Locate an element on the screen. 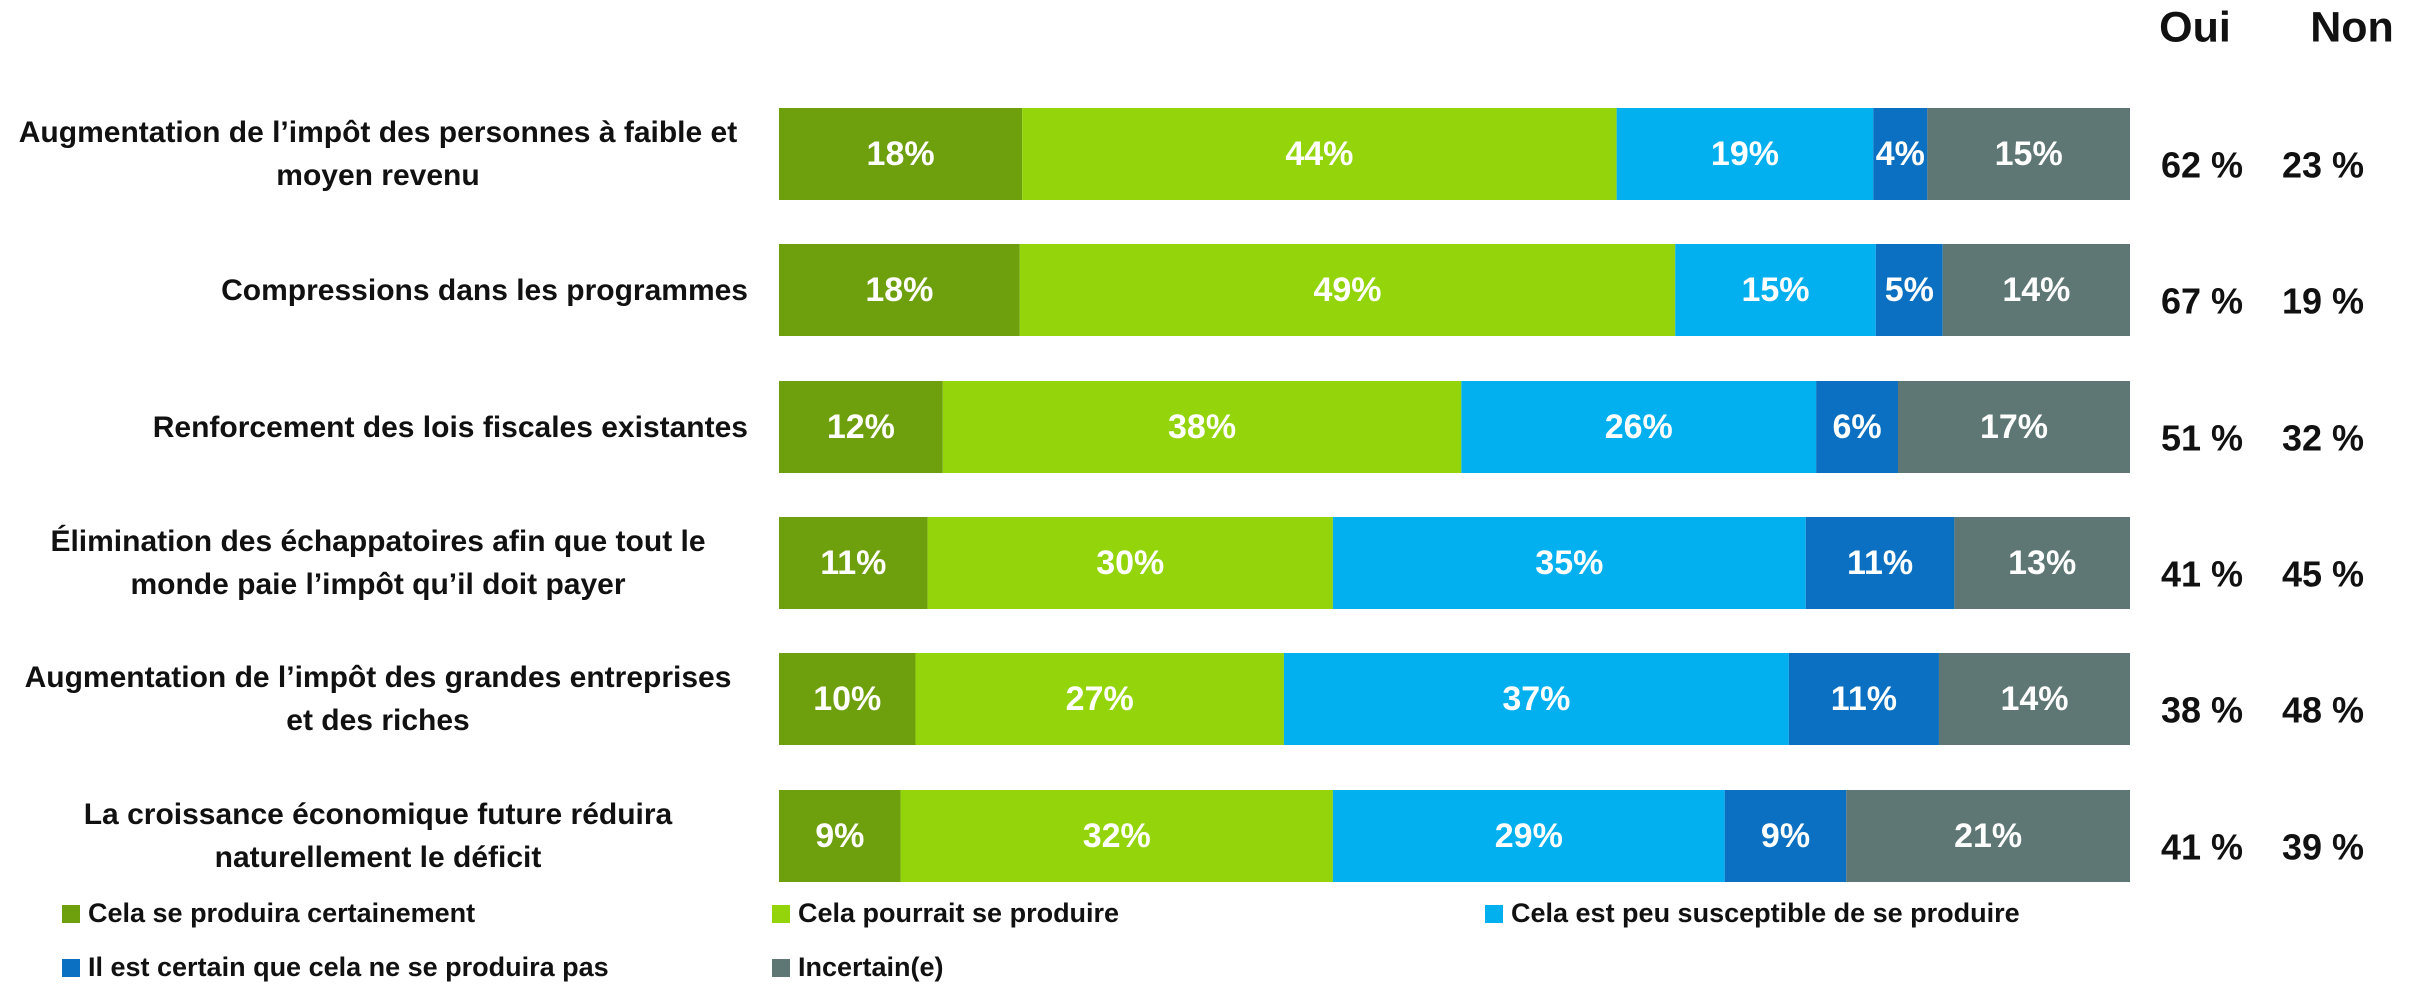 This screenshot has width=2420, height=985. bar-label: 12% is located at coordinates (861, 427).